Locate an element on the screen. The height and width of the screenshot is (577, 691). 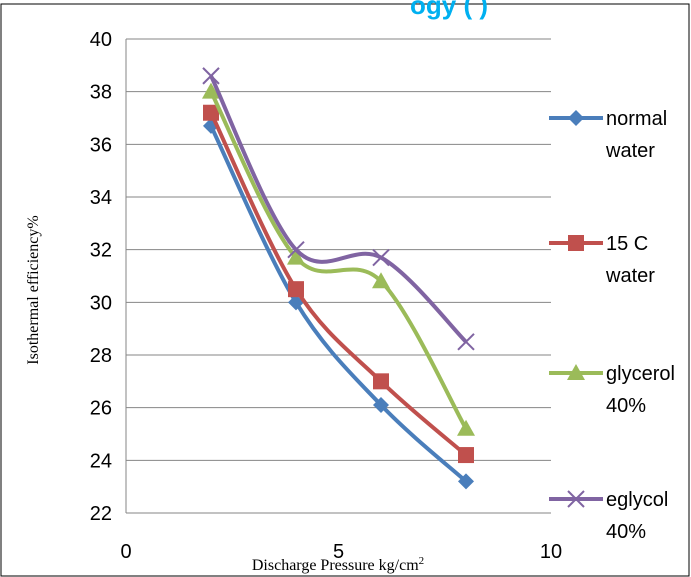
y-tick-label: 40 is located at coordinates (101, 40).